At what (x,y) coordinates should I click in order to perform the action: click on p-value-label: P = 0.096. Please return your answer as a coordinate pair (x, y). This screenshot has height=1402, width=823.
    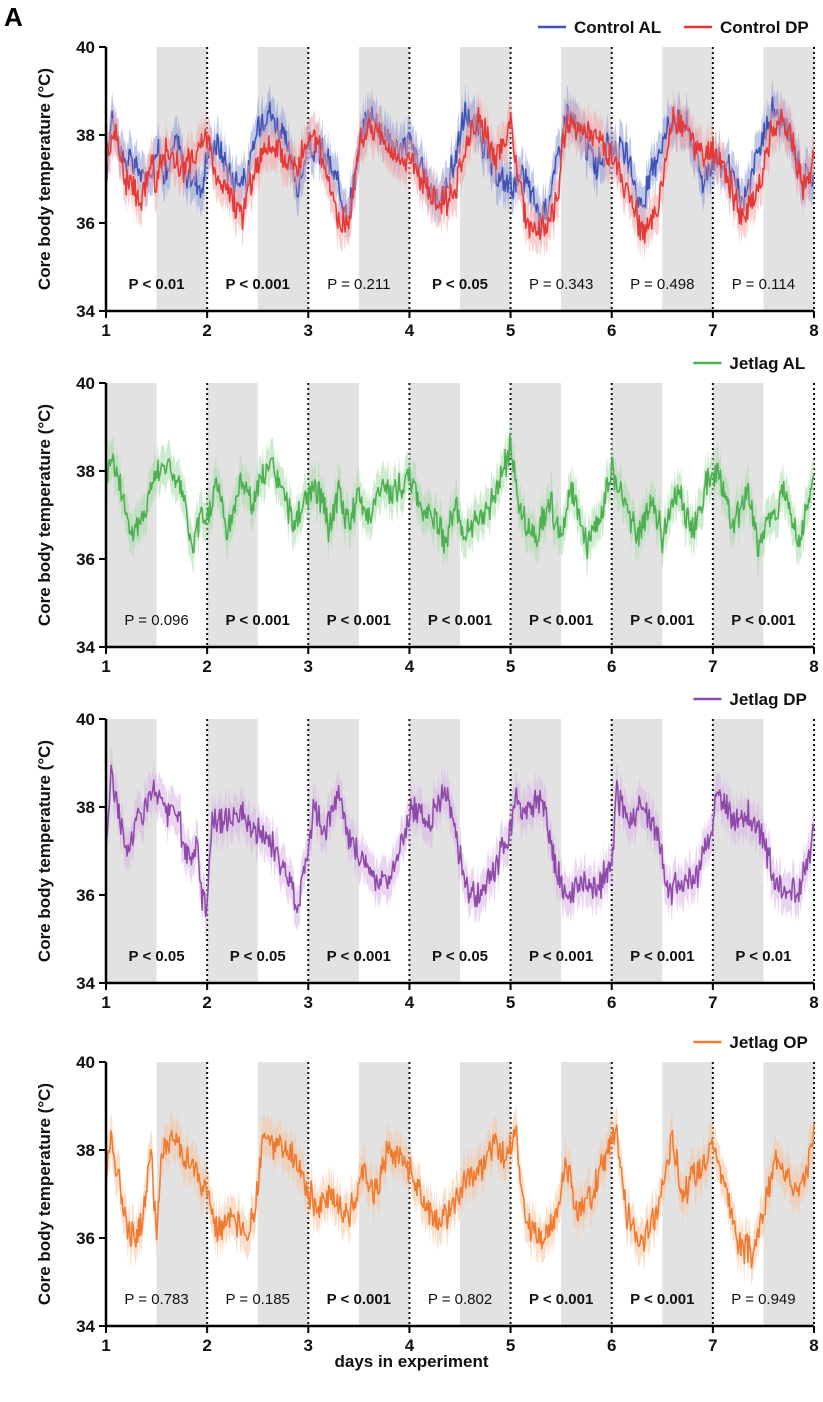
    Looking at the image, I should click on (156, 620).